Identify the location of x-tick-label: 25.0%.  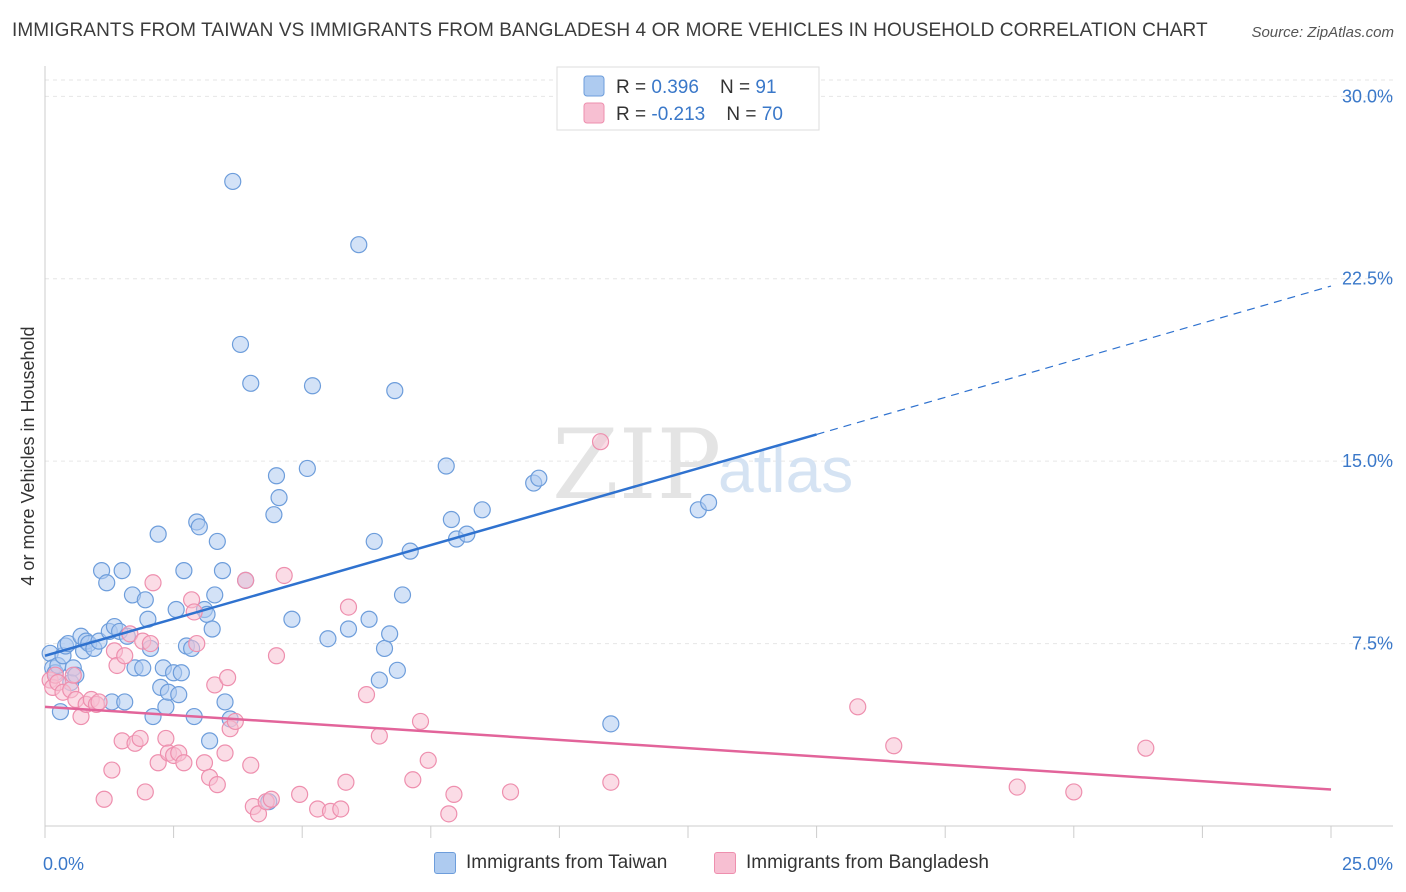
(1367, 864).